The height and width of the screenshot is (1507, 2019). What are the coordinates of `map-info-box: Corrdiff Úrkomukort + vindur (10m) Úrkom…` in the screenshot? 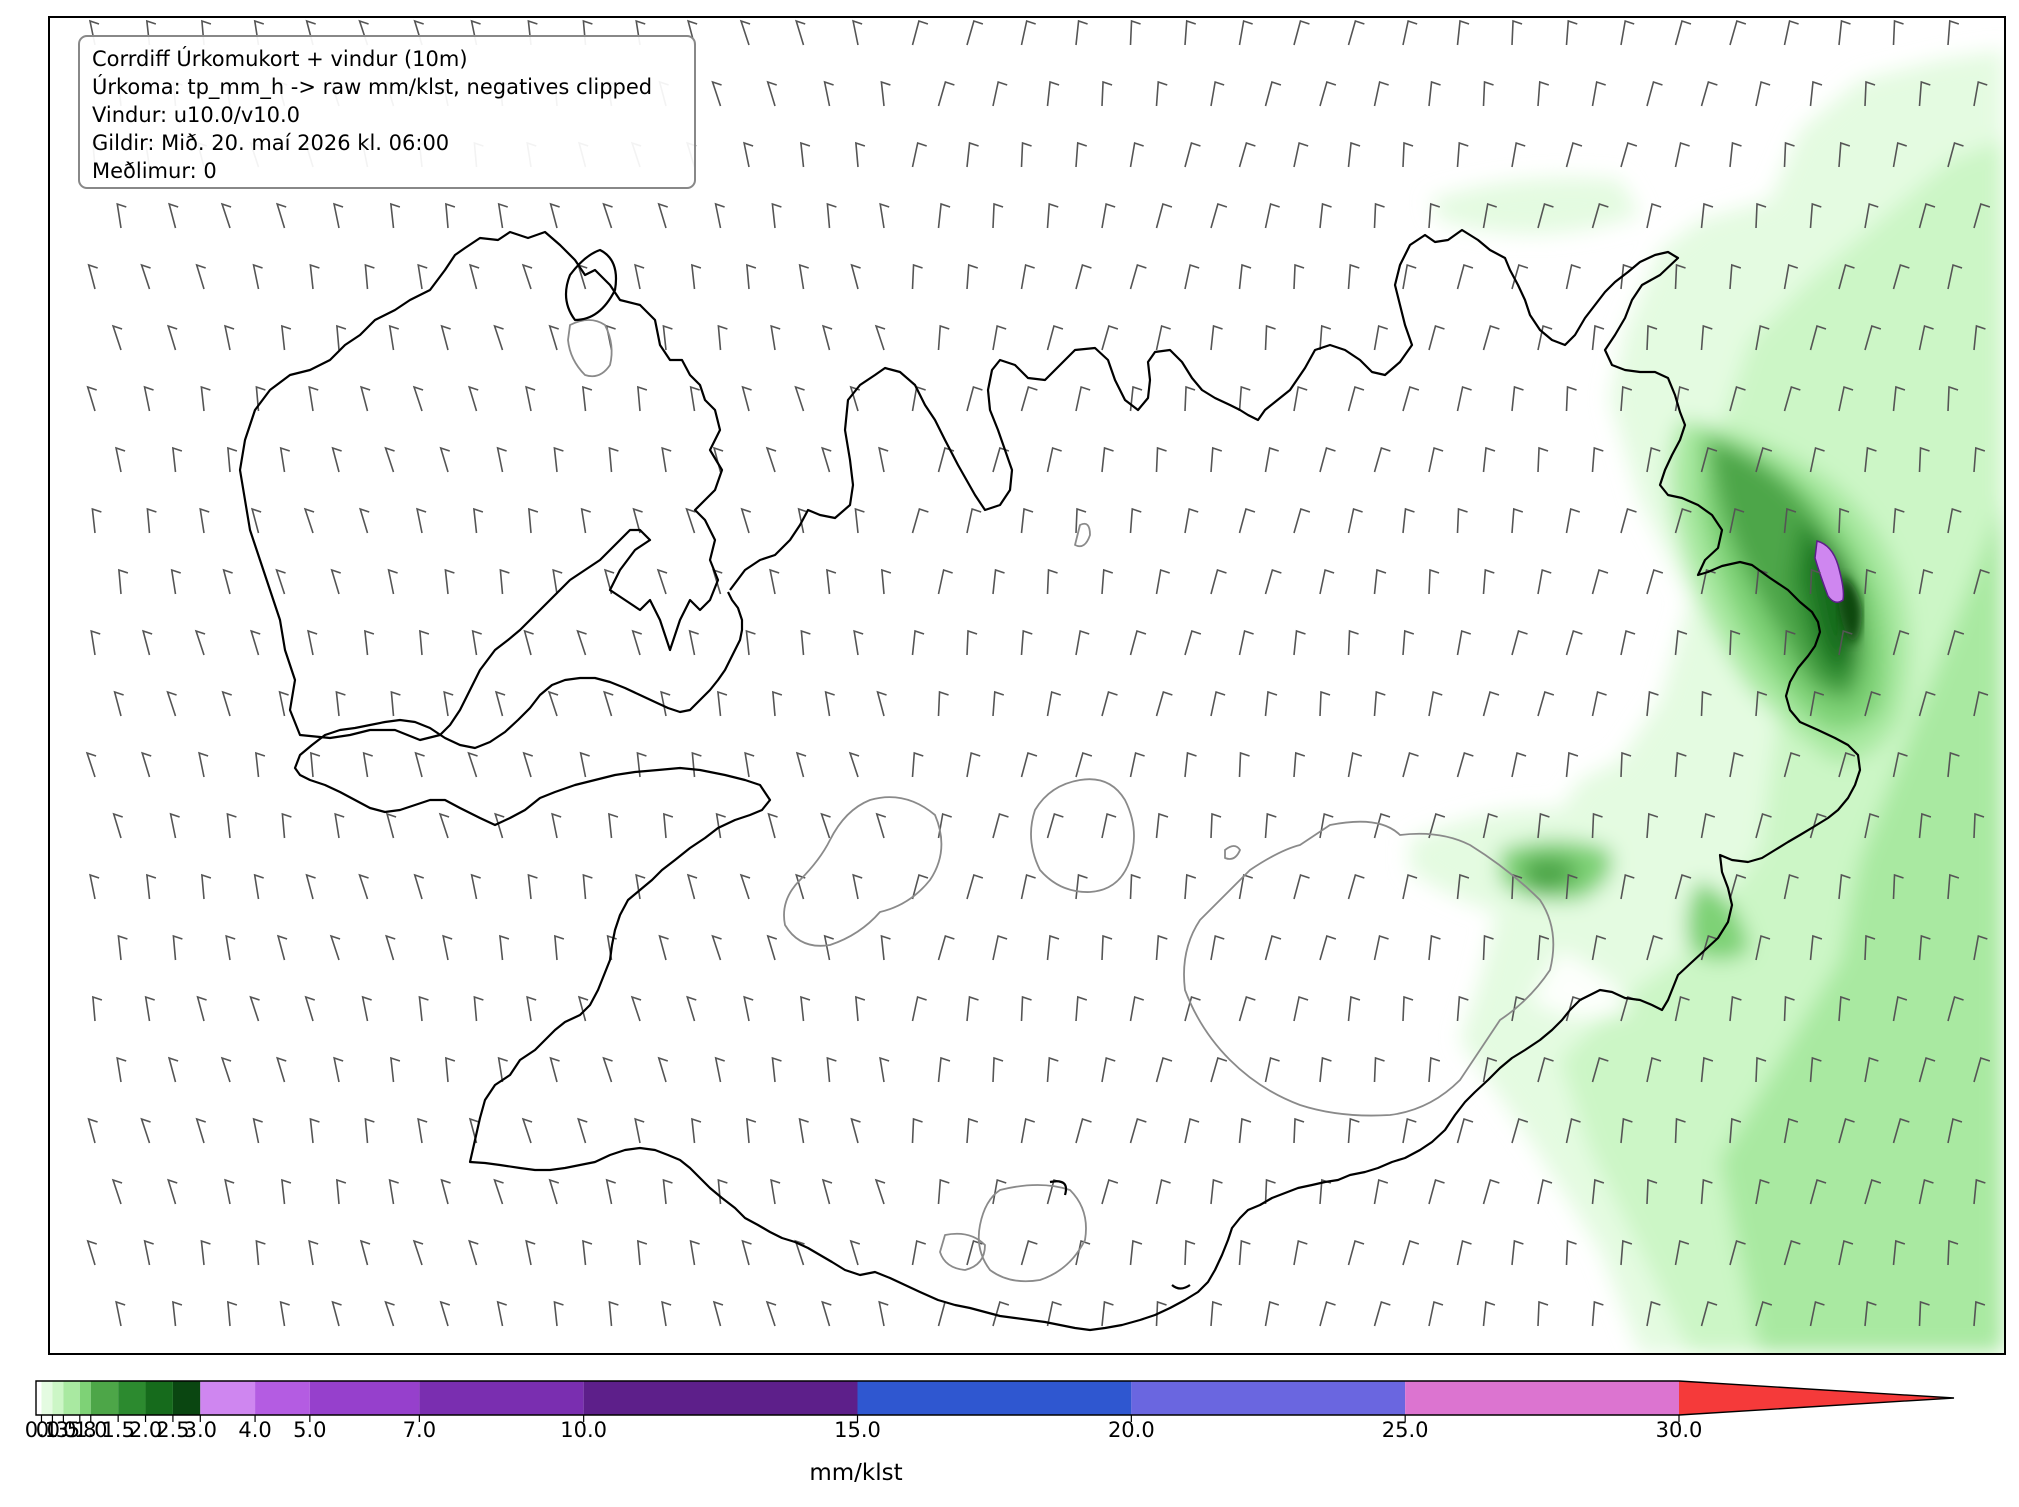 It's located at (387, 112).